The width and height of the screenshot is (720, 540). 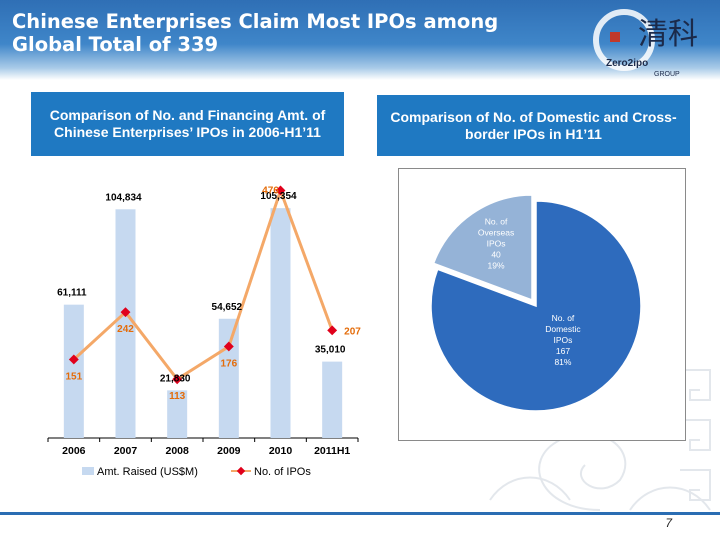 I want to click on bar-value-label: 54,652, so click(x=227, y=307).